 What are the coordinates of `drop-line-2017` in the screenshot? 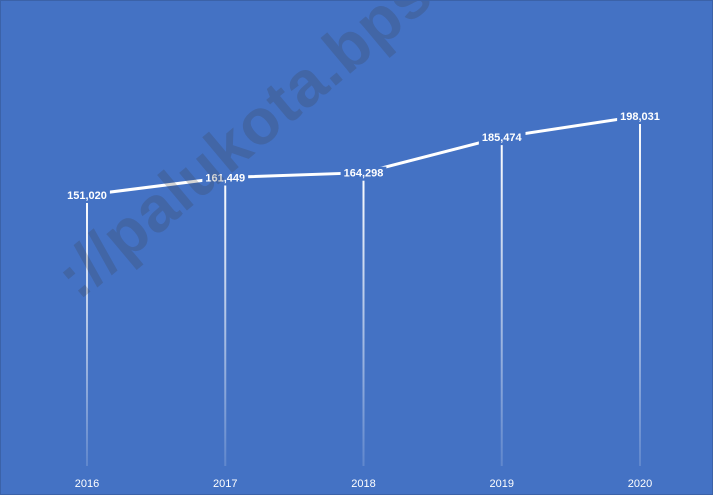 It's located at (225, 322).